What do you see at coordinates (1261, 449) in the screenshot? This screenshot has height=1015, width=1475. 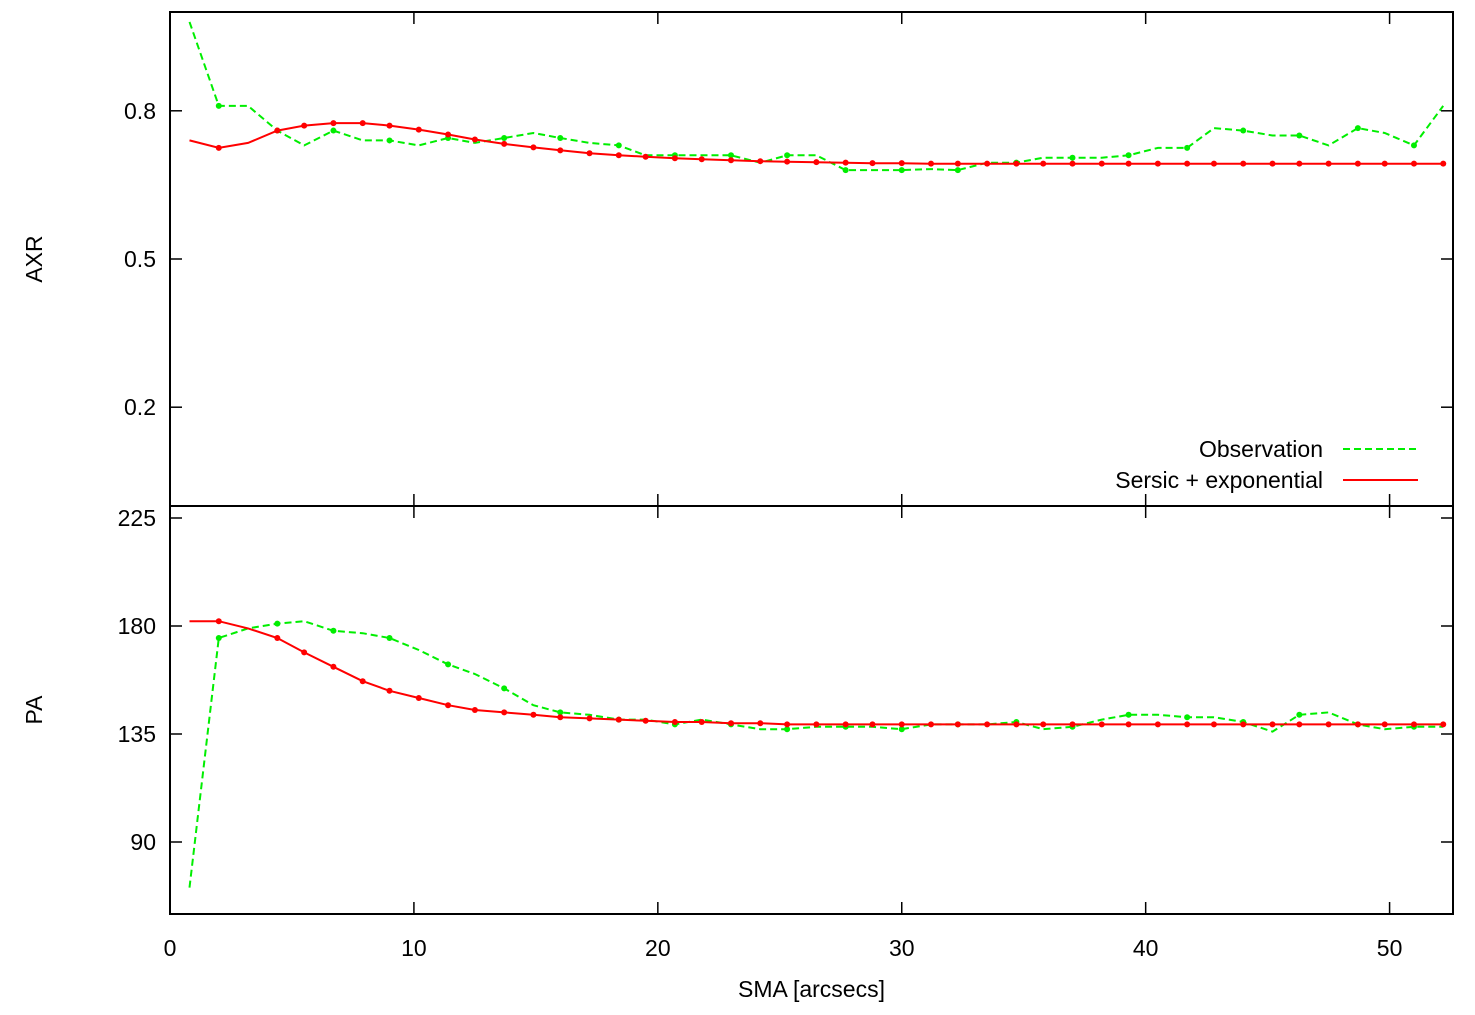 I see `legend-label-observation: Observation` at bounding box center [1261, 449].